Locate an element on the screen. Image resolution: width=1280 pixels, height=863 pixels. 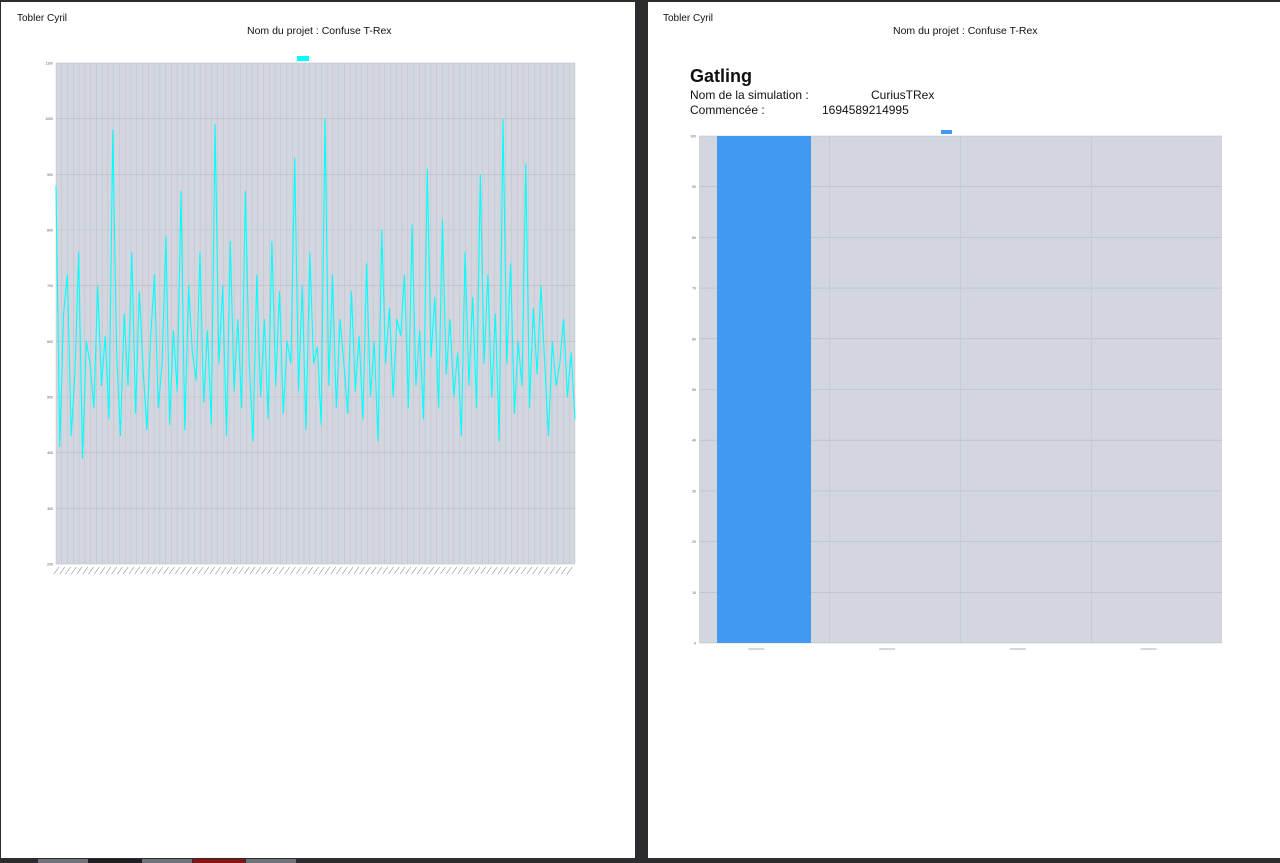
y-tick-label: 30 is located at coordinates (694, 491).